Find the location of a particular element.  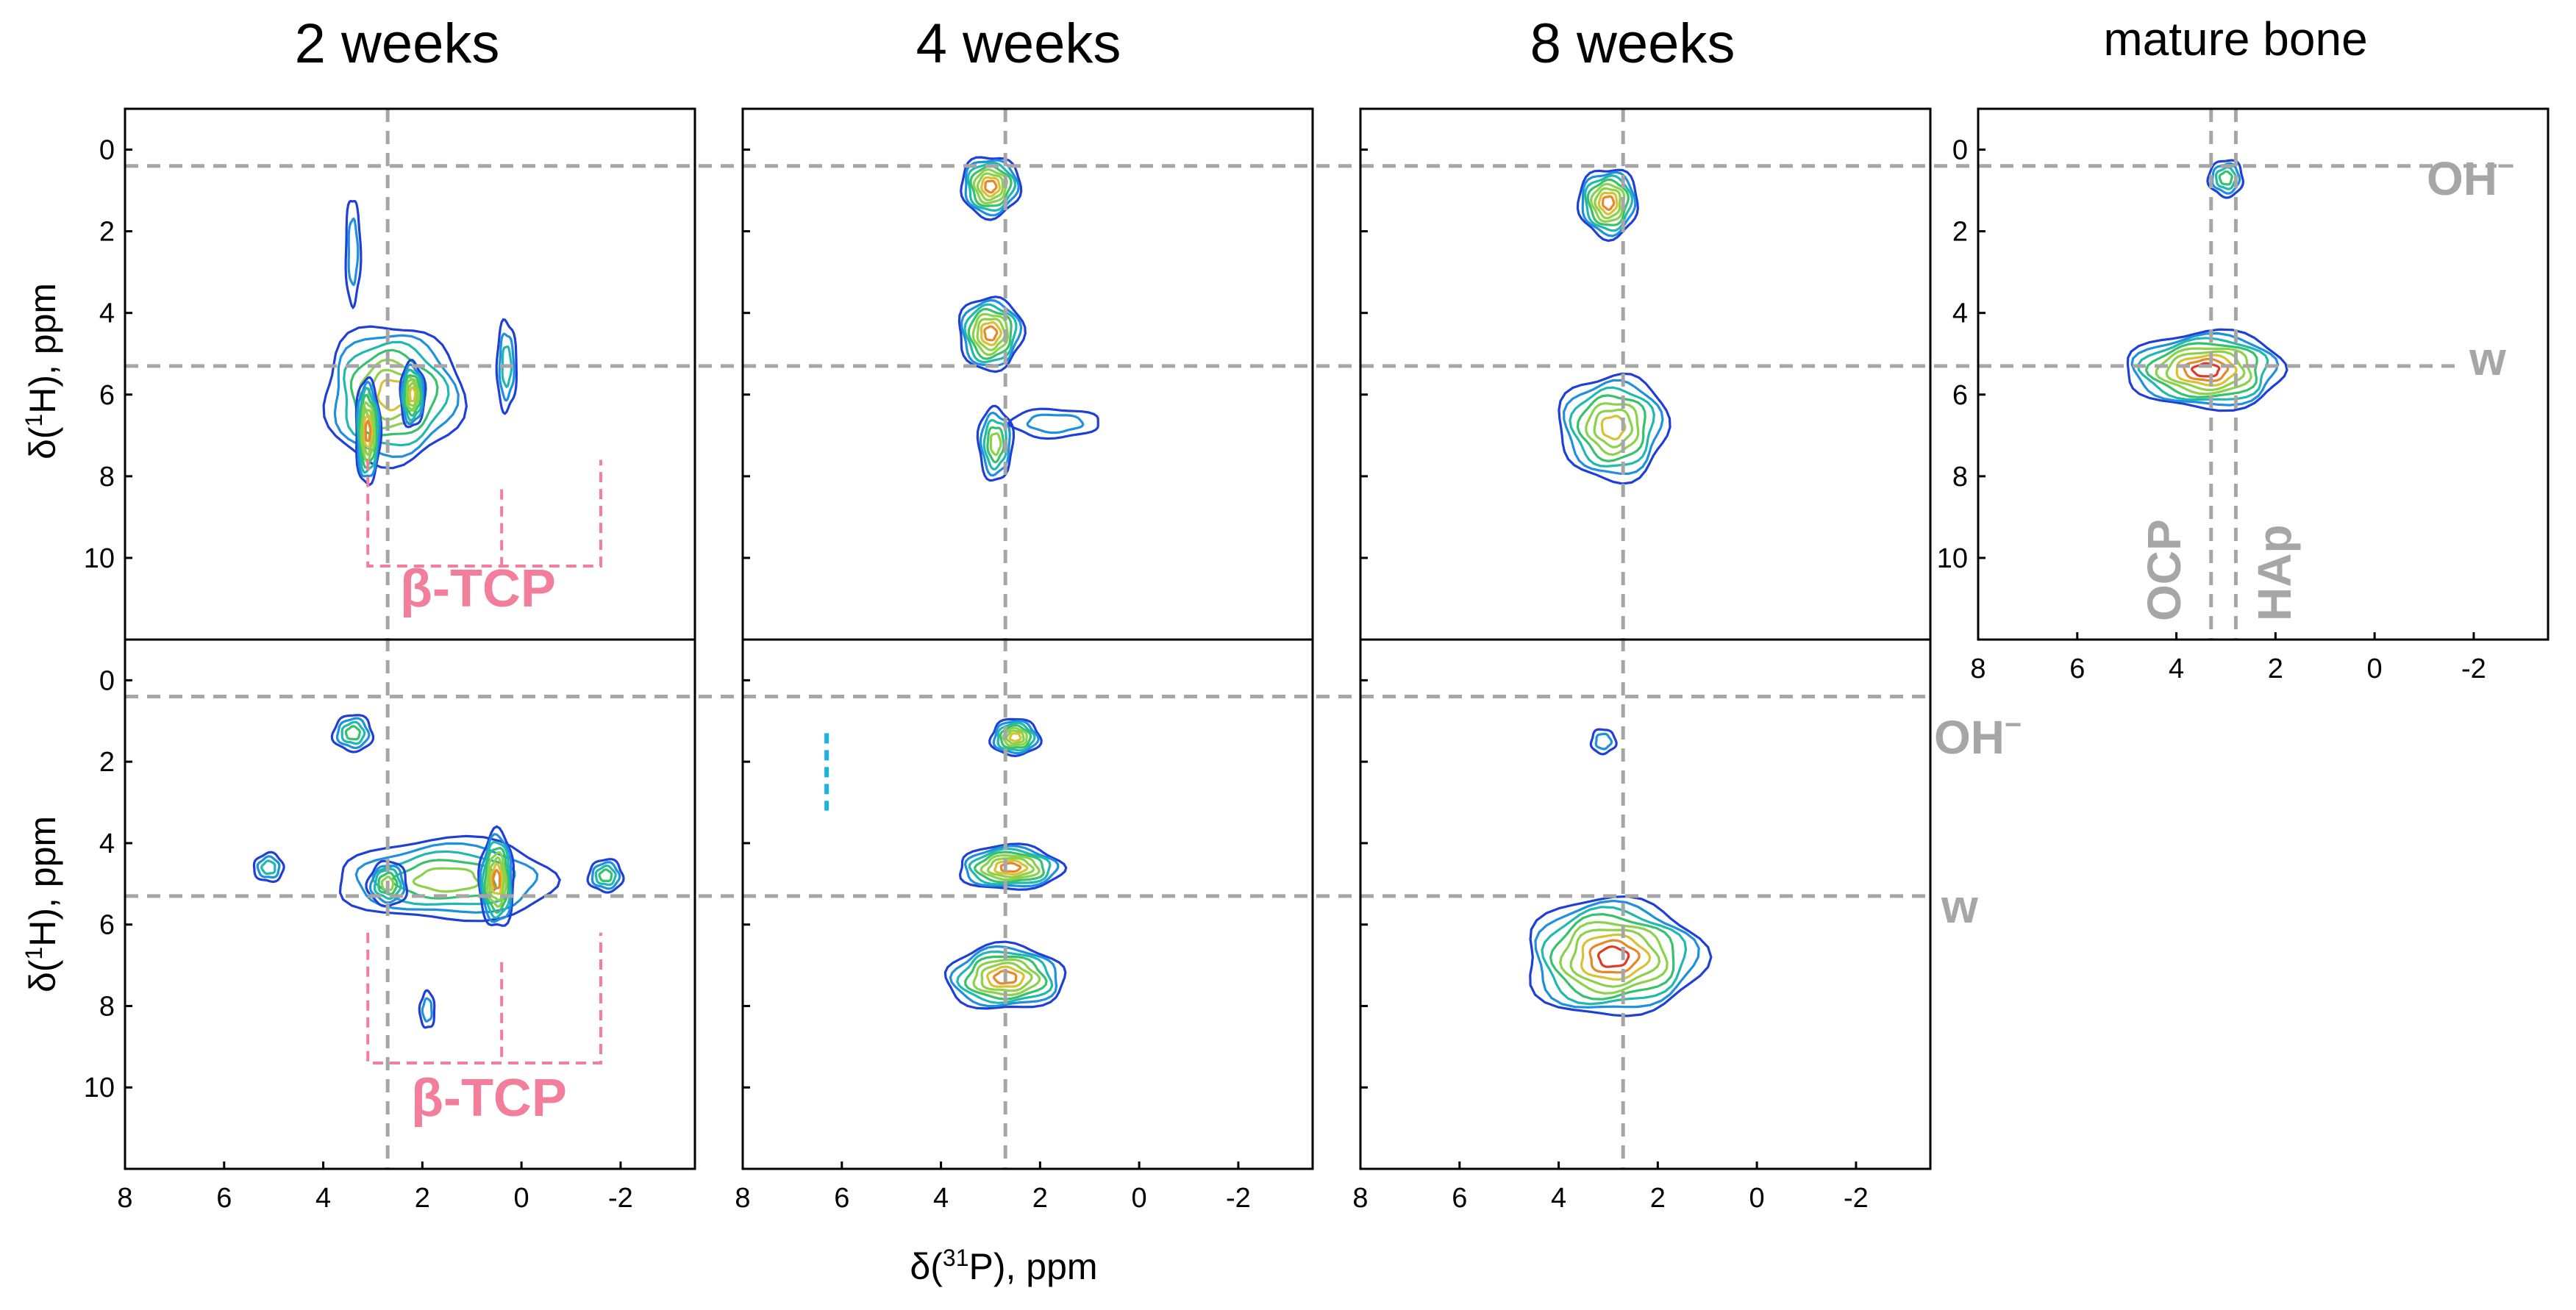

contour-p4-k3-l1 is located at coordinates (387, 884).